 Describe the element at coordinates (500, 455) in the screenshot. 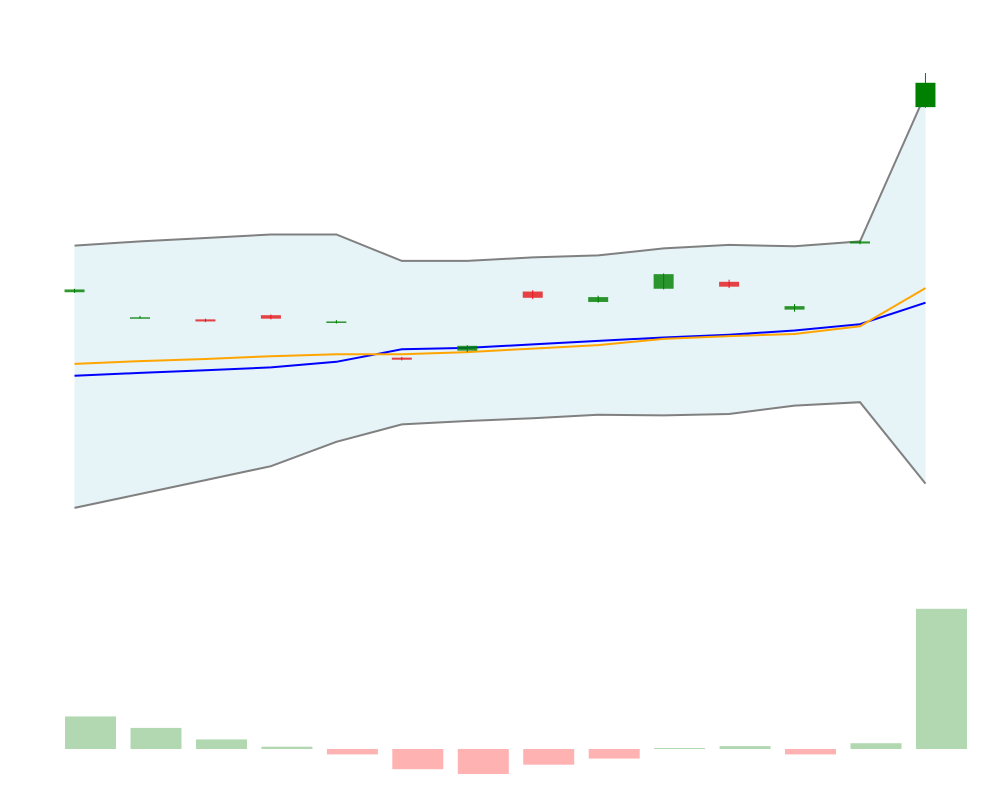

I see `band-lower-line` at that location.